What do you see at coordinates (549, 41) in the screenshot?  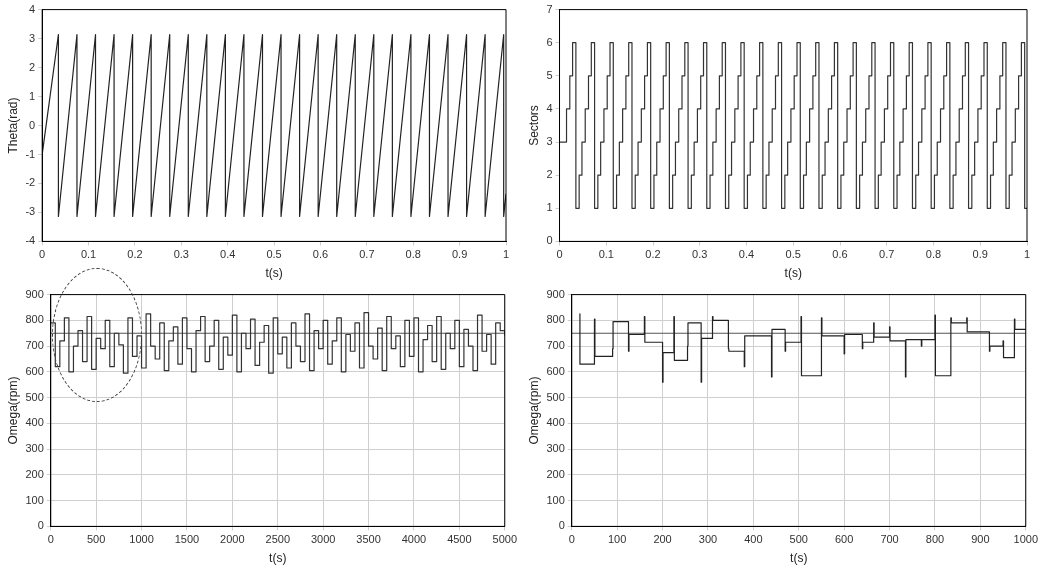 I see `y-tick-label: 6` at bounding box center [549, 41].